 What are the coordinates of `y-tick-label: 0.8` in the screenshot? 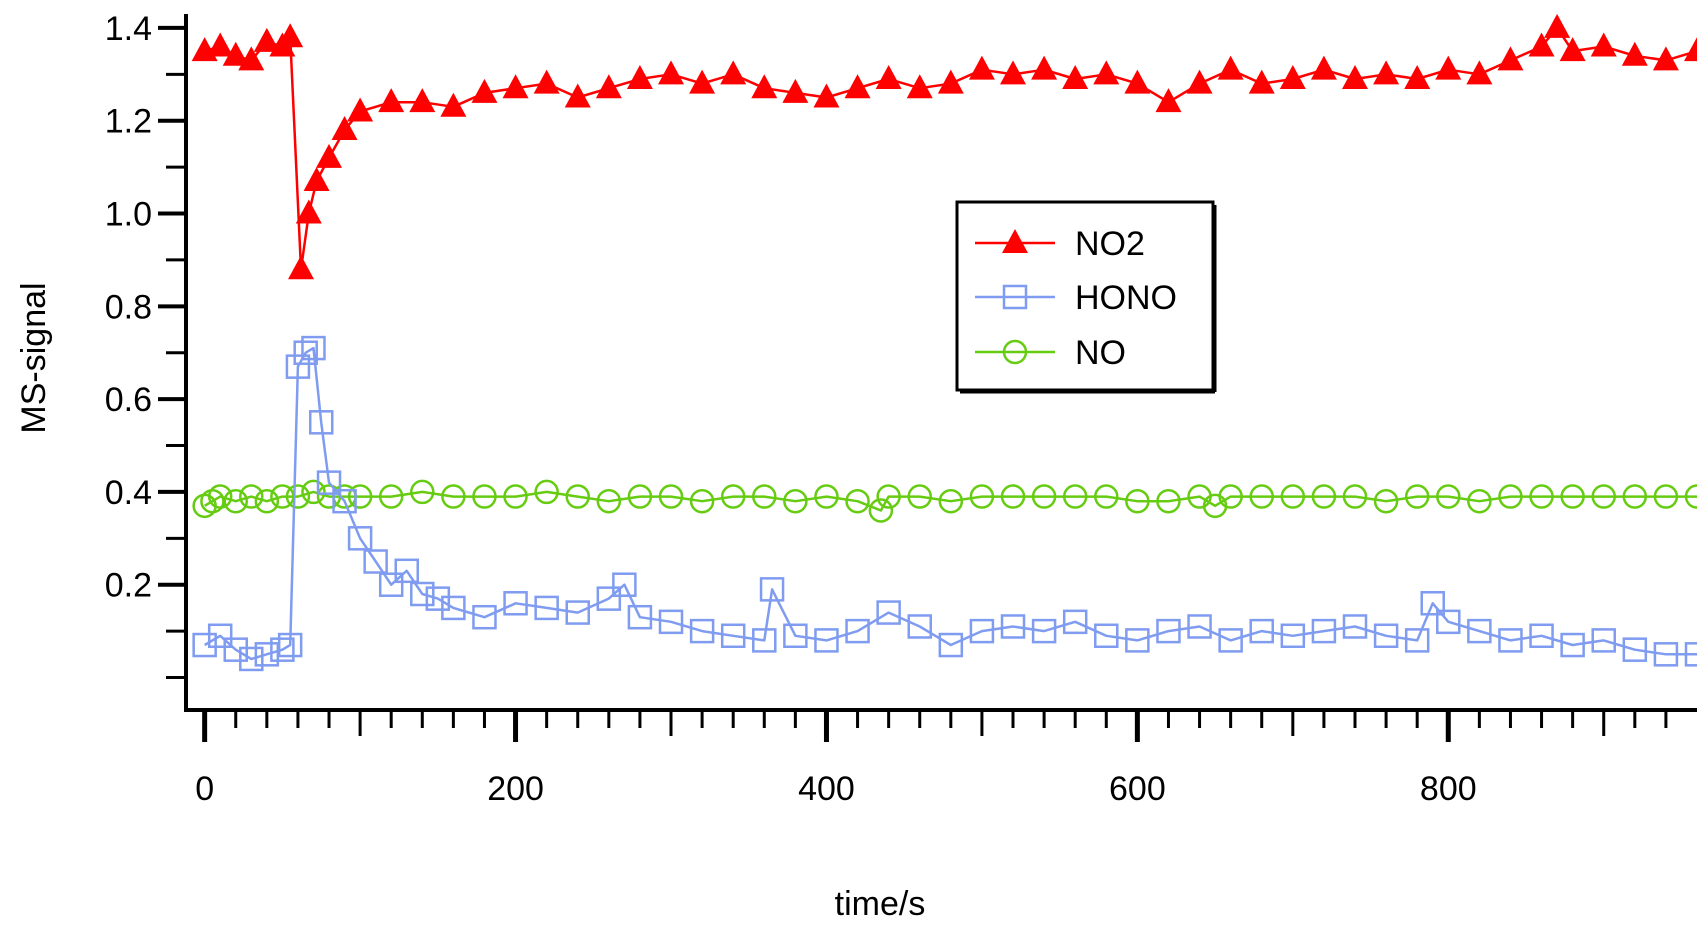 It's located at (128, 307).